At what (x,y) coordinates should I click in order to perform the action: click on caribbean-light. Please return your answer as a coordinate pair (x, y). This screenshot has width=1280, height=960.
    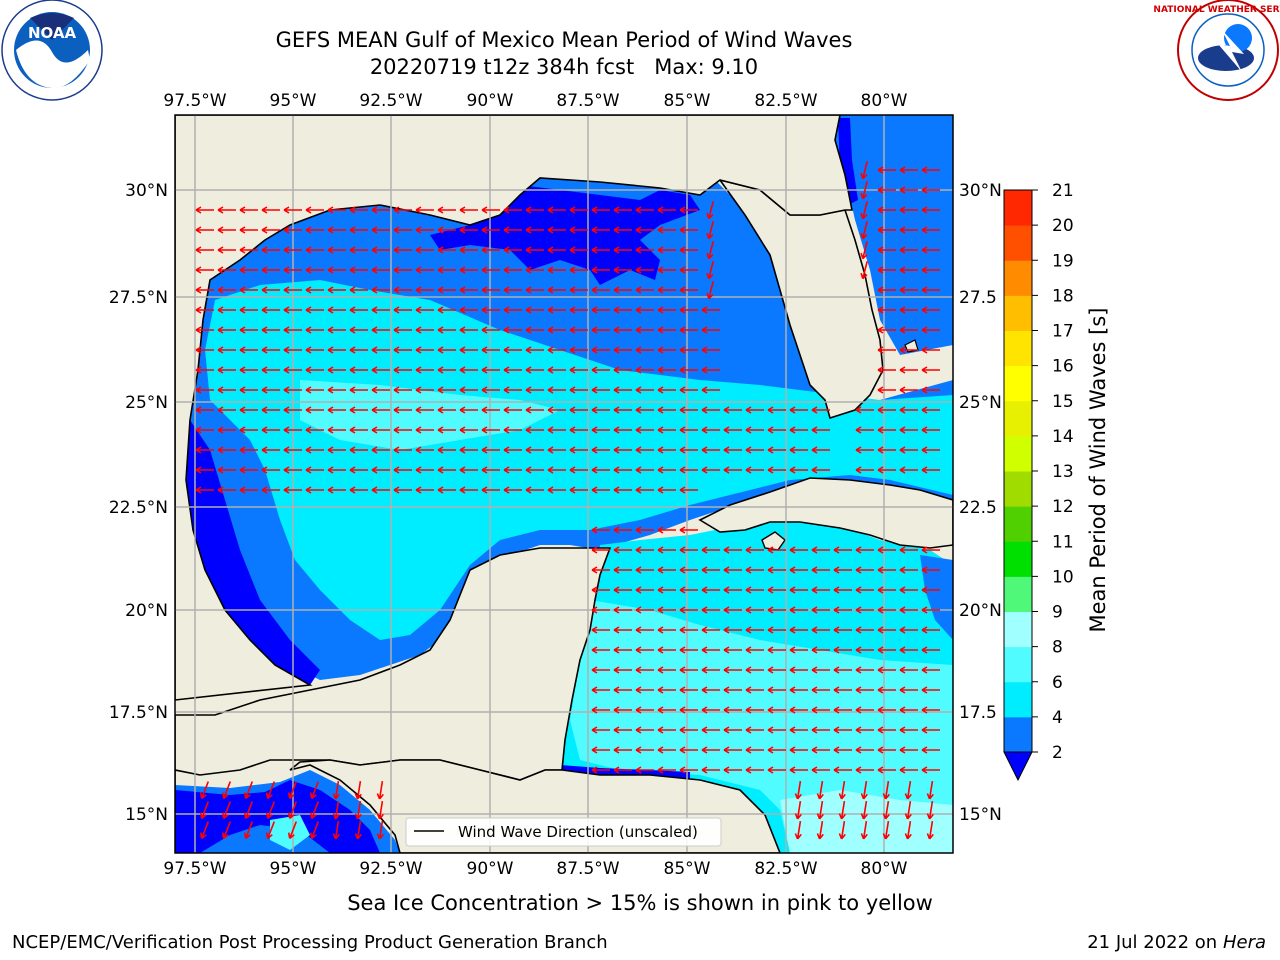
    Looking at the image, I should click on (761, 726).